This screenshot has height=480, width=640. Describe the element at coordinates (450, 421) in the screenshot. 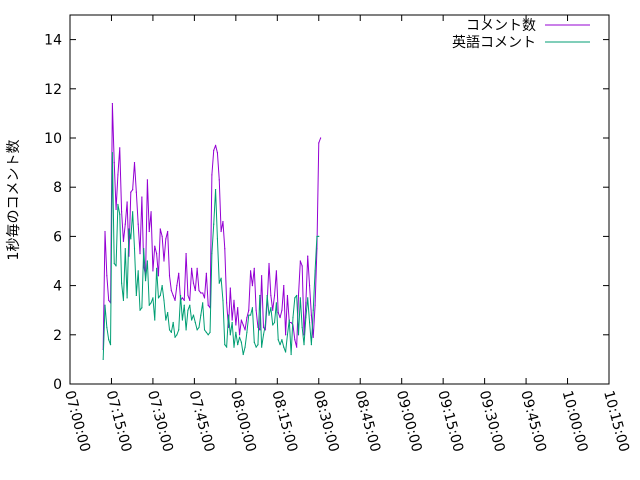

I see `x-tick-label: 09:15:00` at that location.